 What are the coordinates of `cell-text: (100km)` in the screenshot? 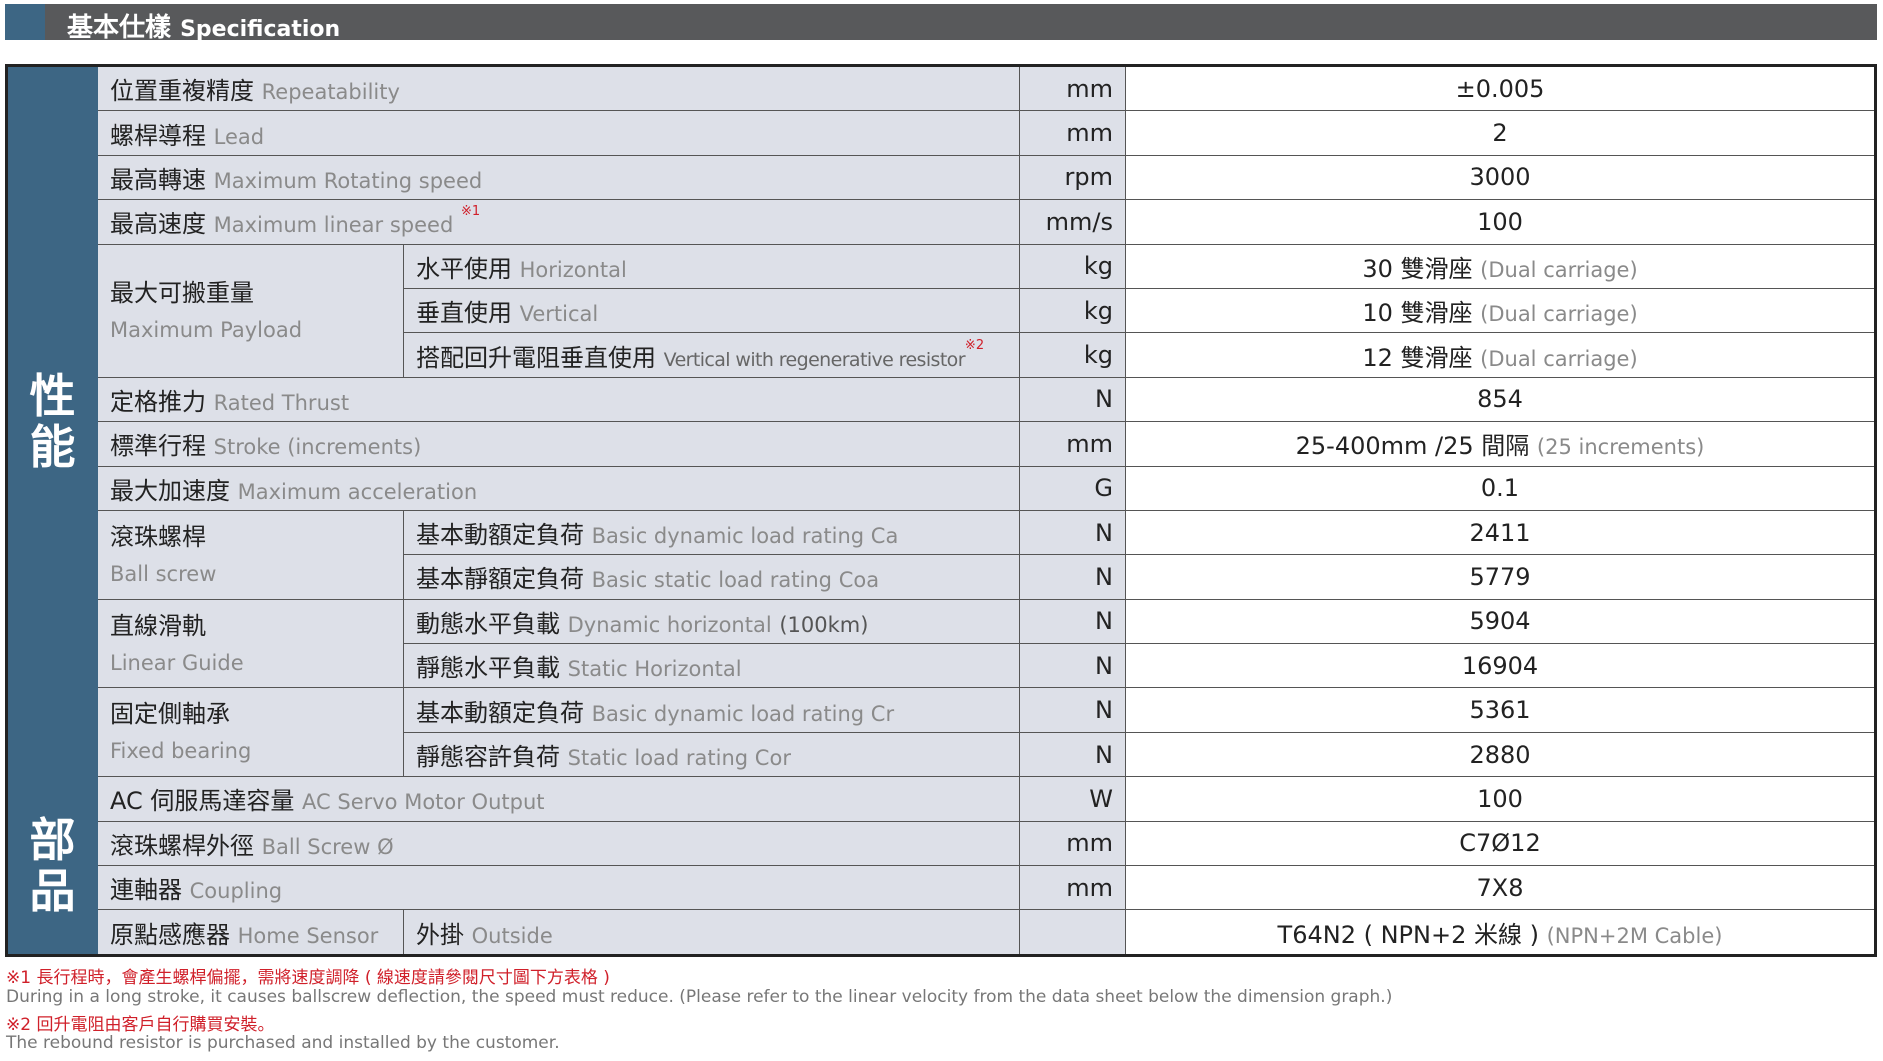 It's located at (824, 624).